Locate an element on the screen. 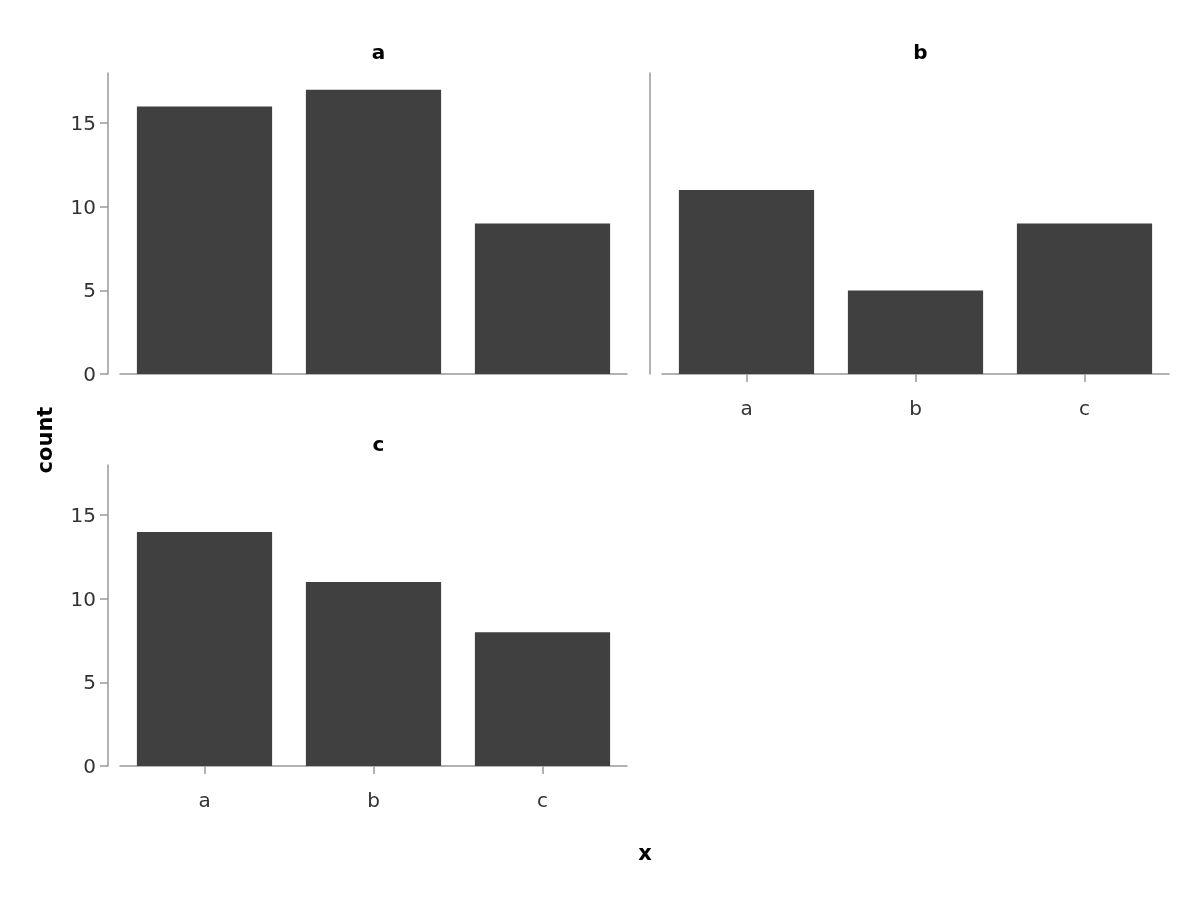  chart-title: b is located at coordinates (920, 52).